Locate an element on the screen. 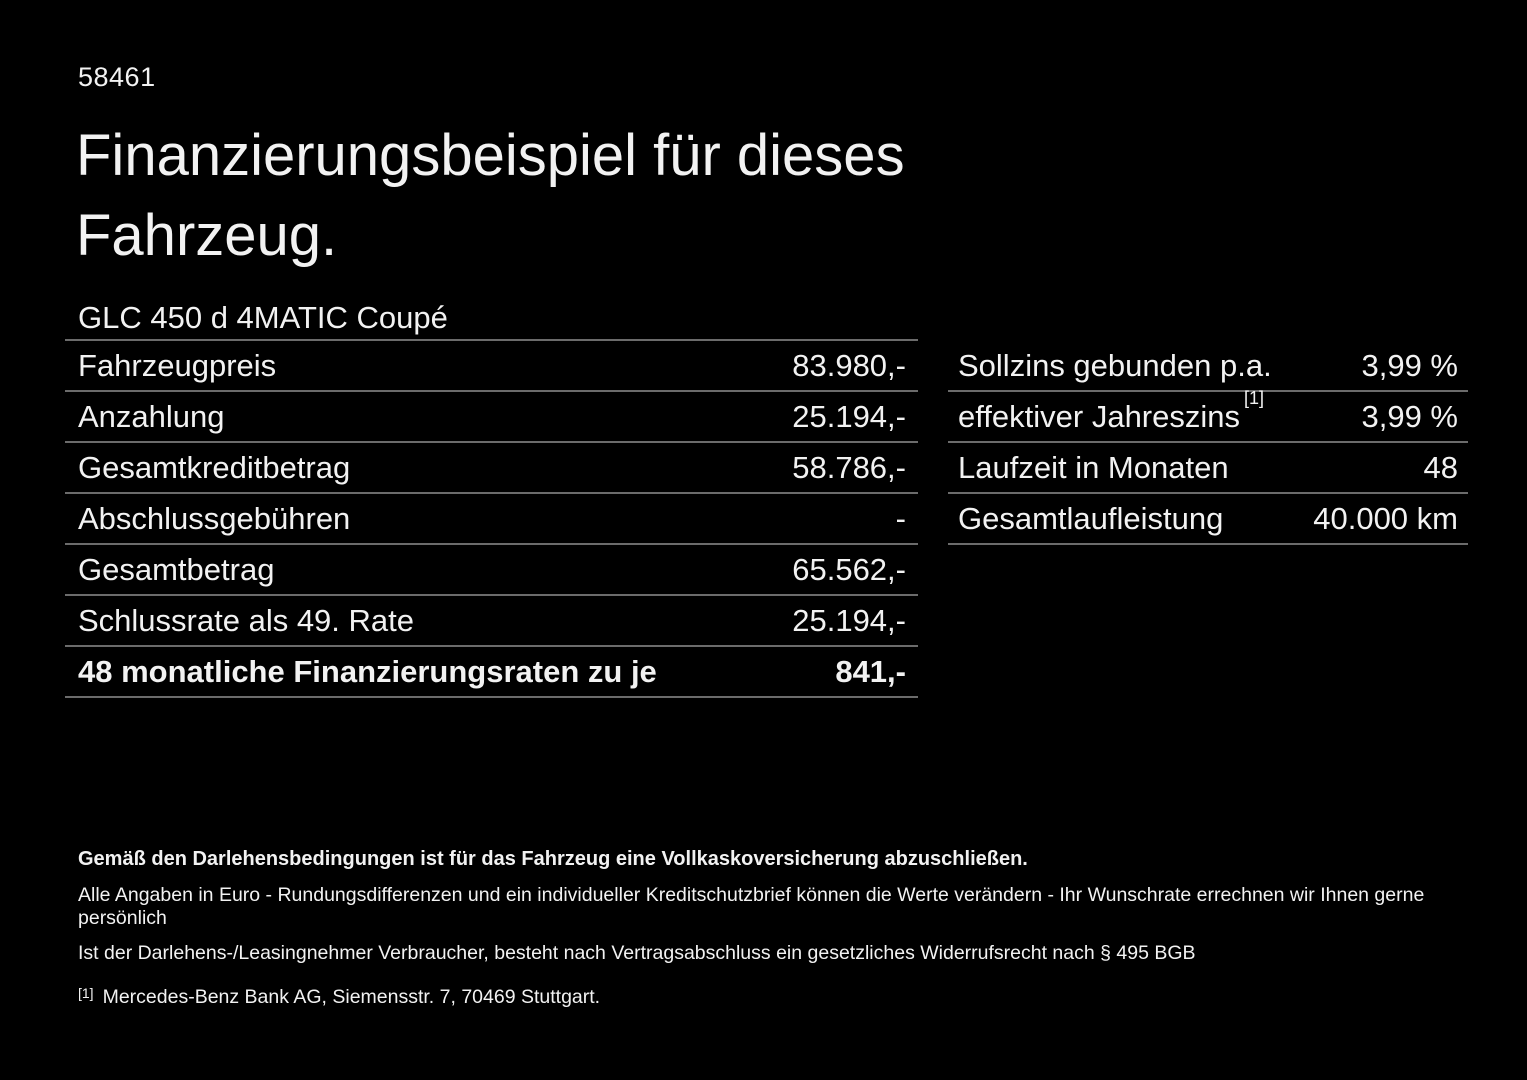 This screenshot has width=1527, height=1080. row-label: Gesamtkreditbetrag is located at coordinates (214, 467).